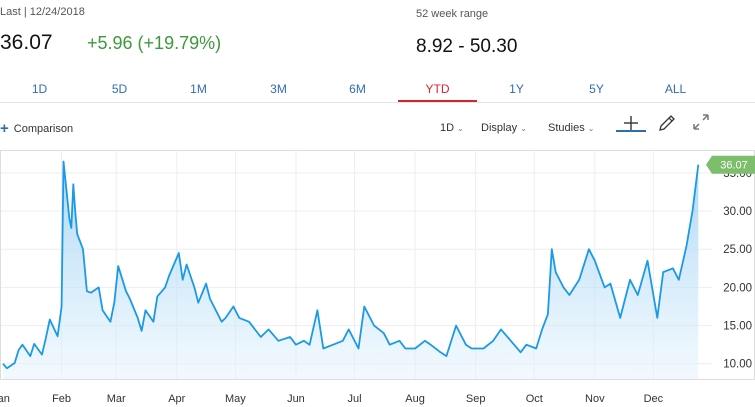 The height and width of the screenshot is (407, 755). Describe the element at coordinates (198, 89) in the screenshot. I see `tab-1m: 1M` at that location.